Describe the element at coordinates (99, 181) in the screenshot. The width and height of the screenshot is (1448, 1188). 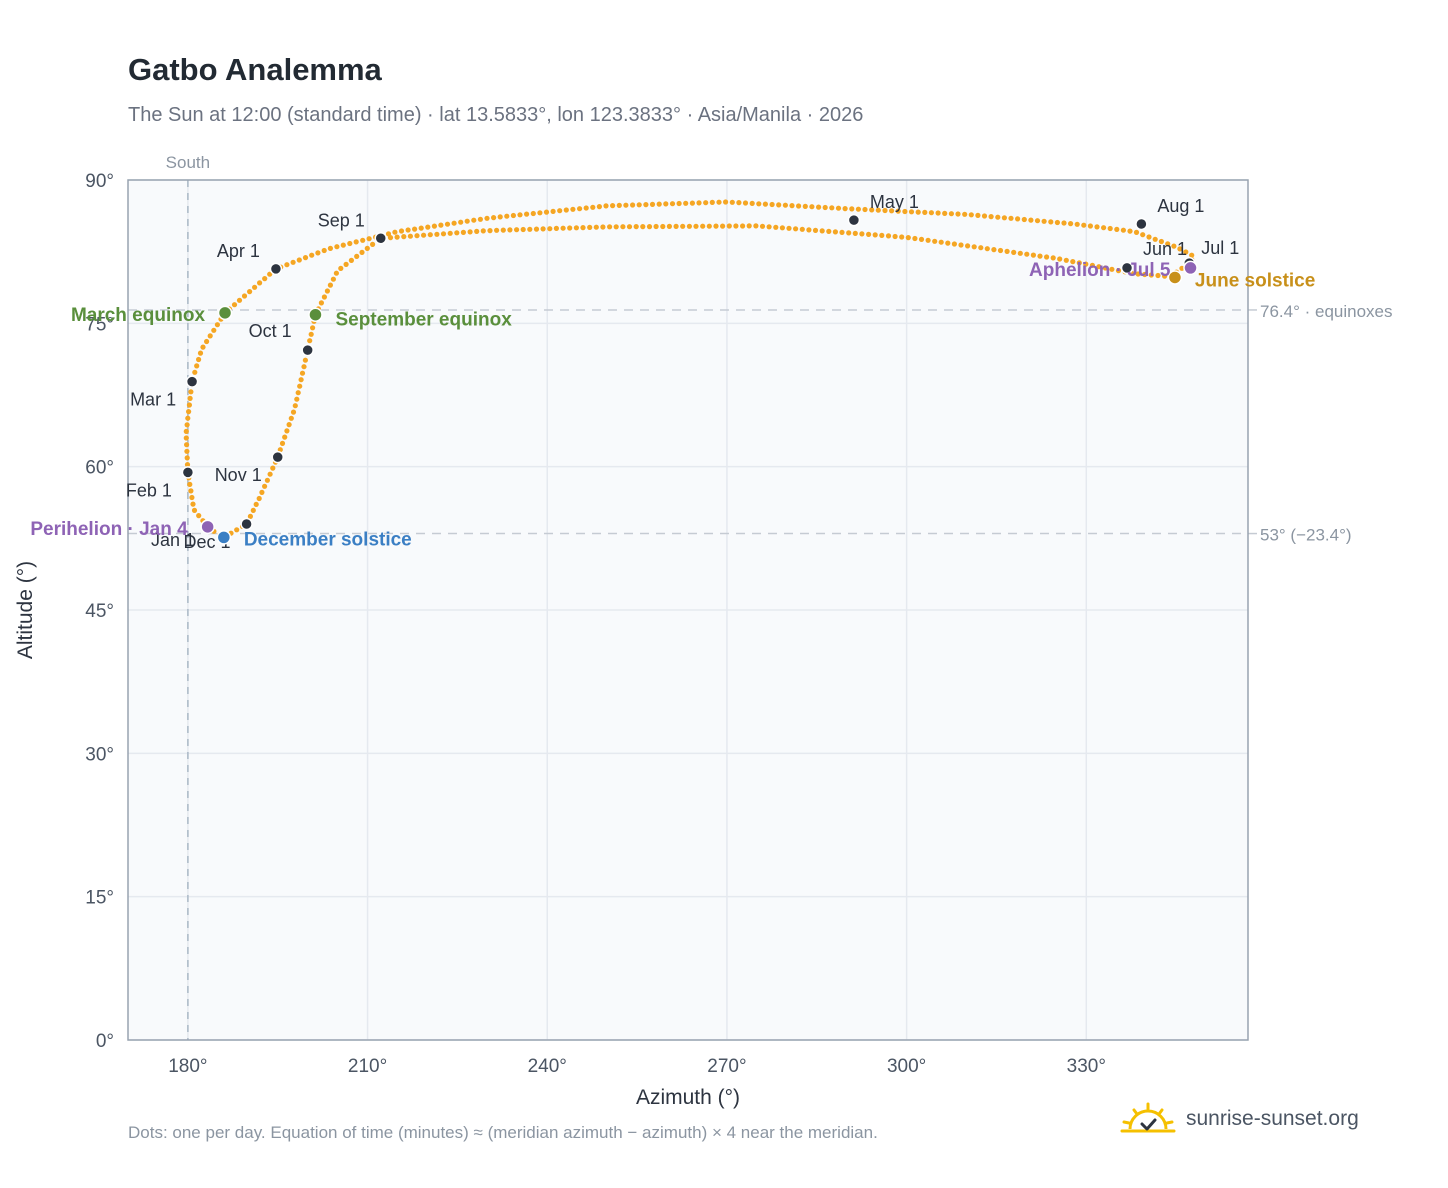
I see `y-tick-label: 90°` at that location.